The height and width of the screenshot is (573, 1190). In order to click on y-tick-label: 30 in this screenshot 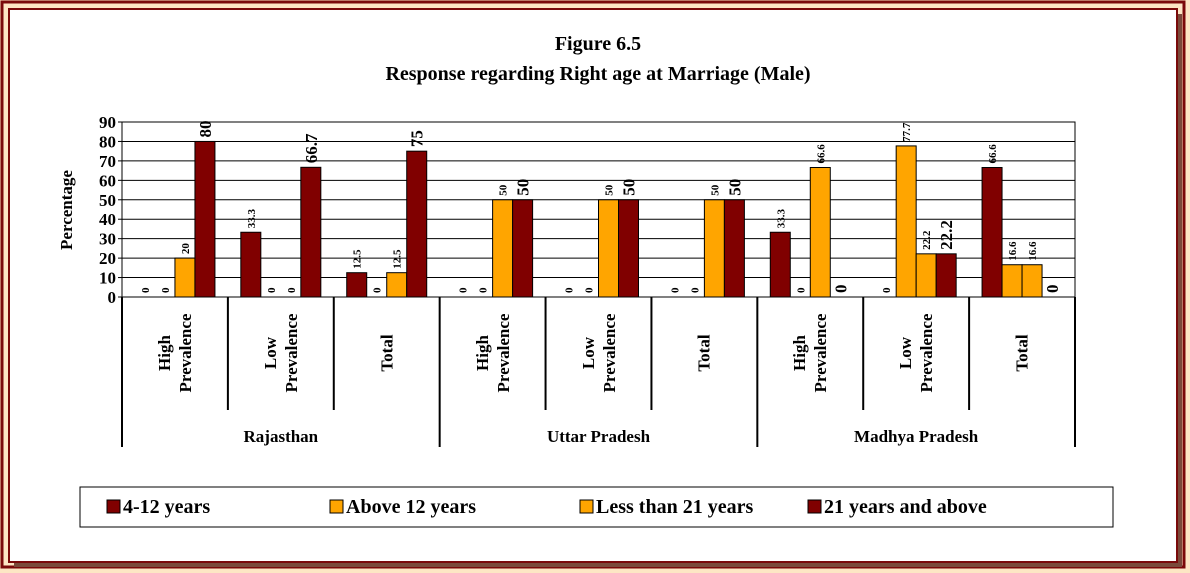, I will do `click(107, 239)`.